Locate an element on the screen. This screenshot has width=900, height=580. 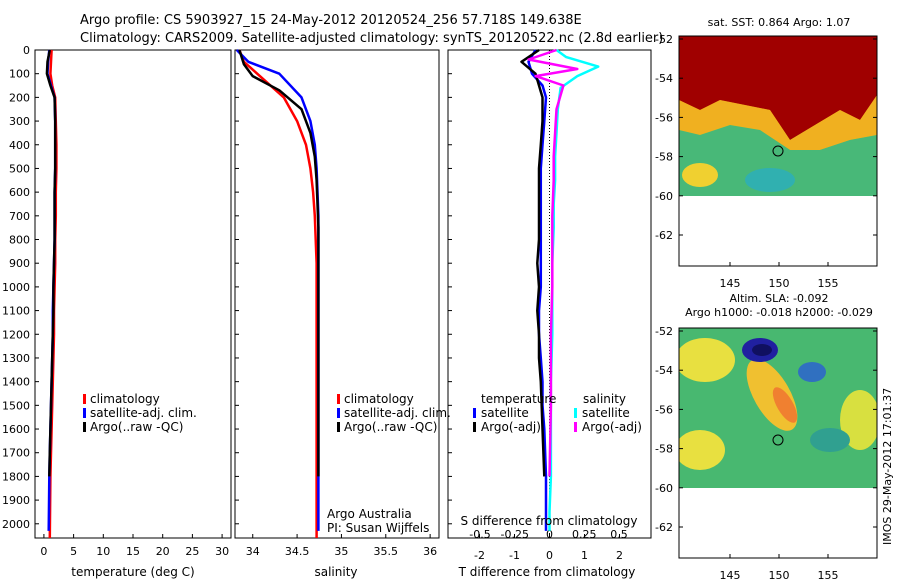
salinity-legend-argo: Argo(..raw -QC) is located at coordinates (390, 427).